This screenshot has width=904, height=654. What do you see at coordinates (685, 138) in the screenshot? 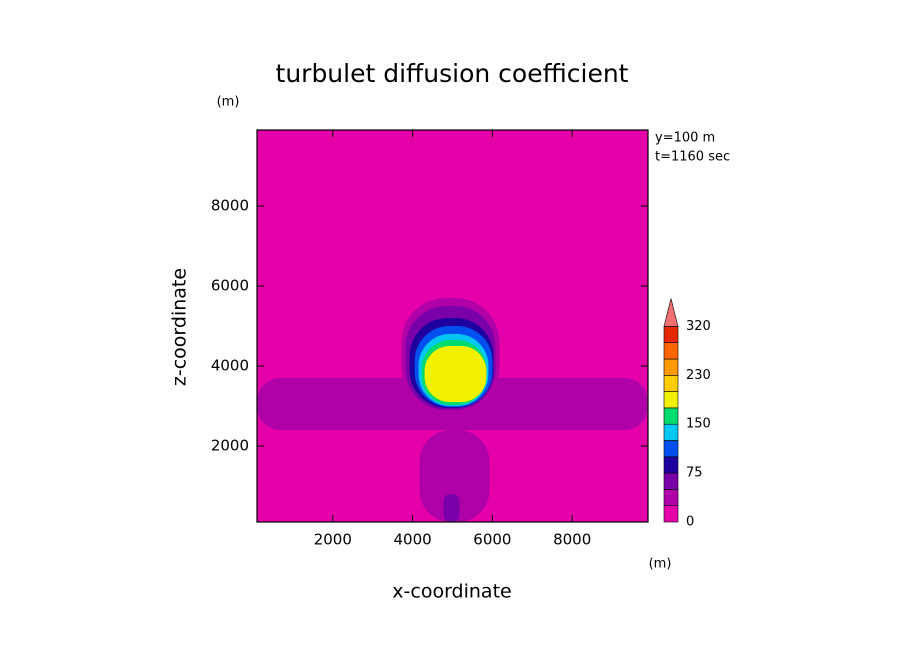
I see `annotation: y=100 m` at bounding box center [685, 138].